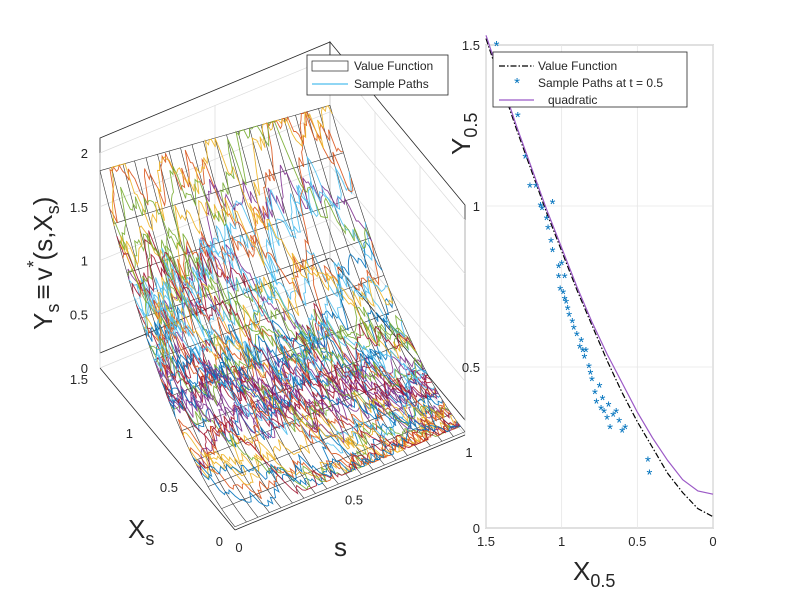 Image resolution: width=789 pixels, height=592 pixels. I want to click on scatter-legend-box, so click(590, 79).